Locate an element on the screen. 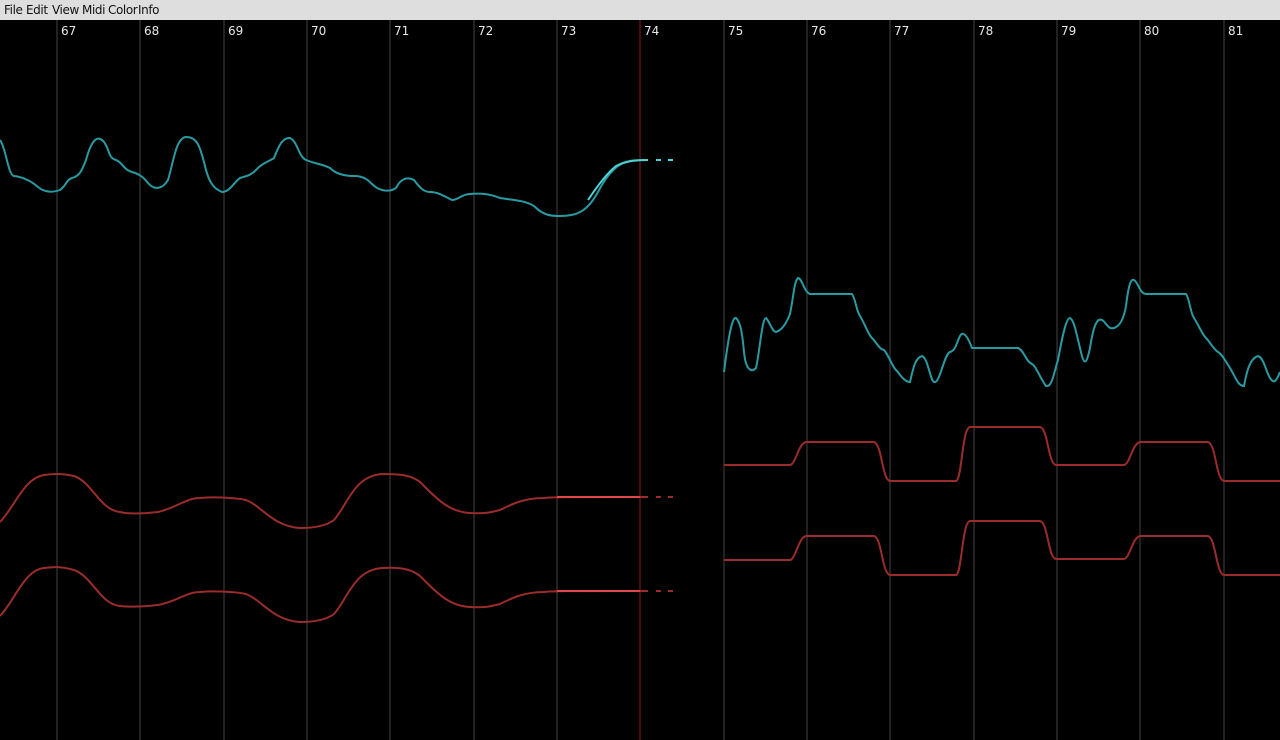 The image size is (1280, 740). menu-info: Info is located at coordinates (149, 10).